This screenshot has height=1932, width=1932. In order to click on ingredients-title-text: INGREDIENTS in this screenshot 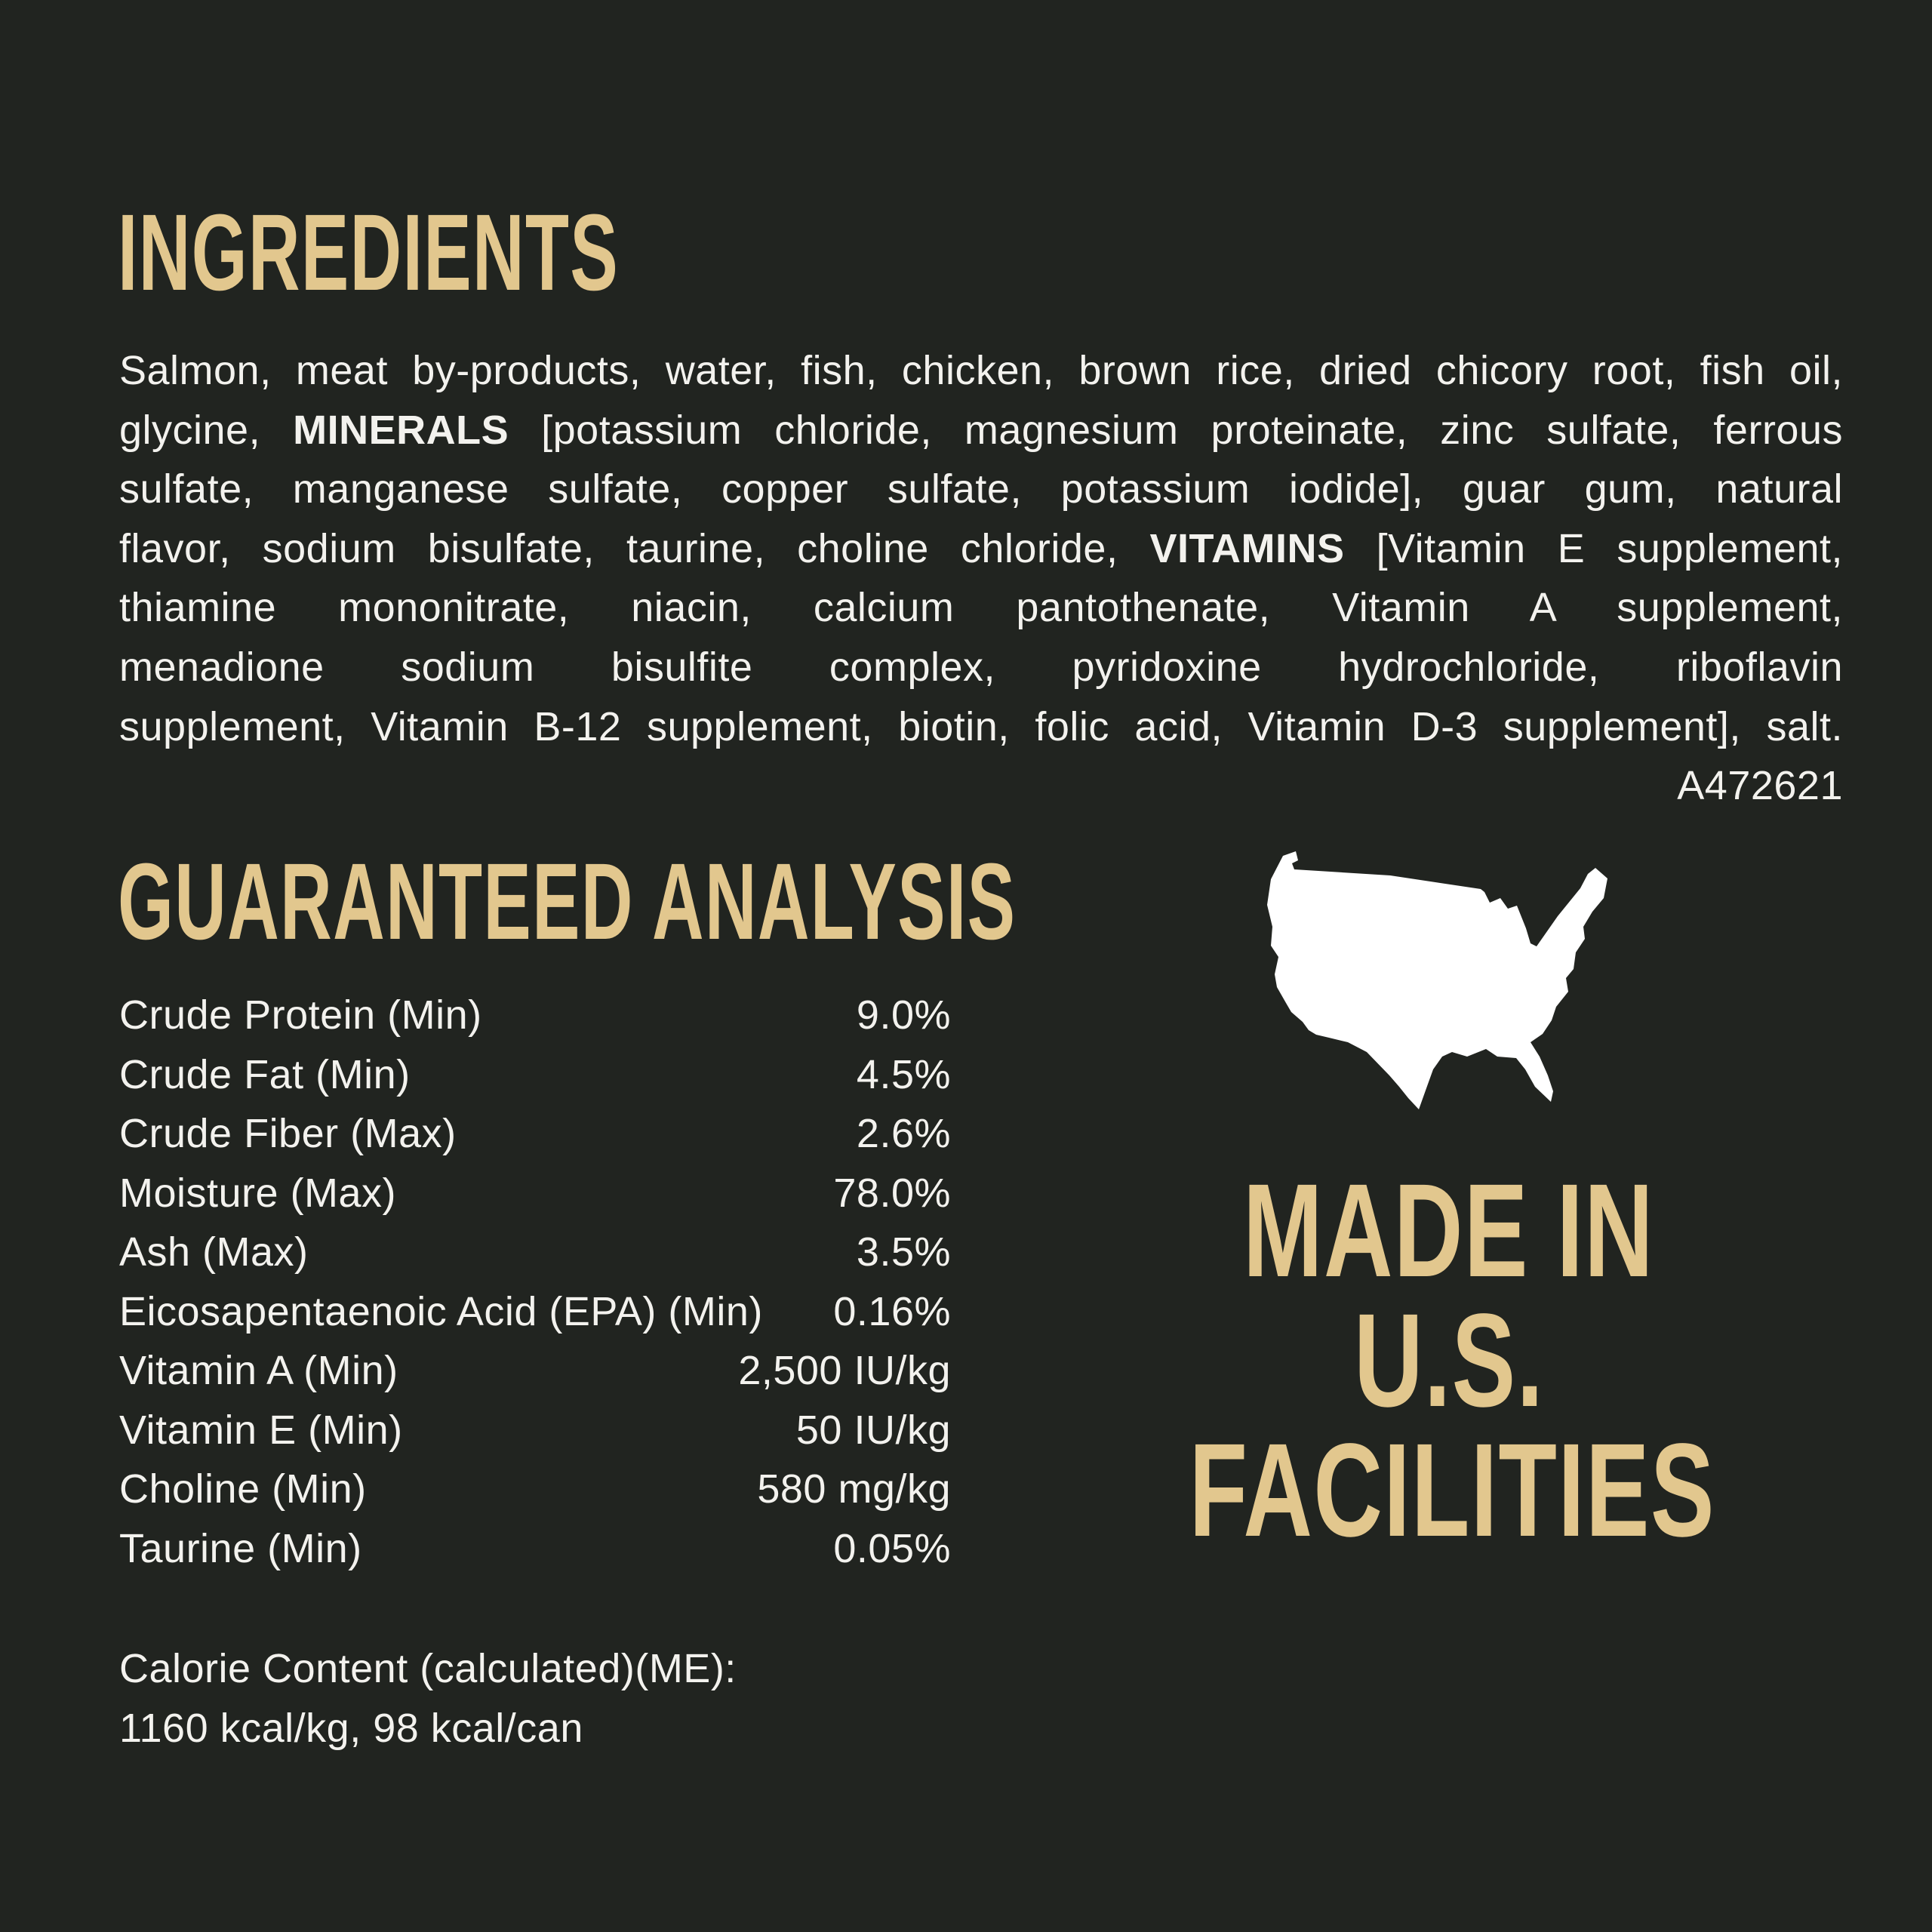, I will do `click(369, 252)`.